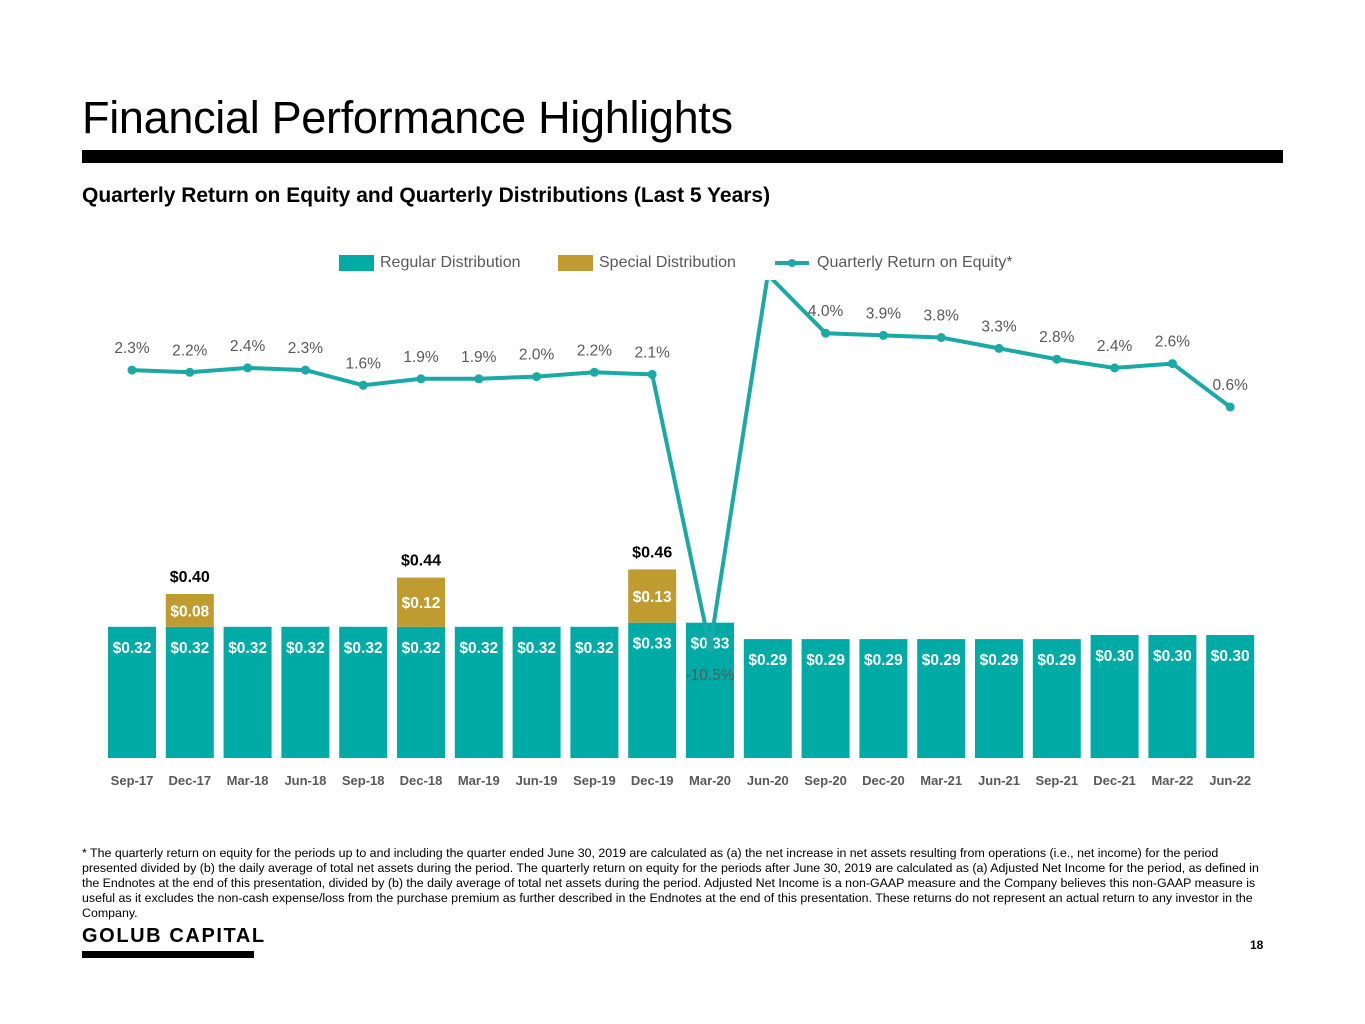 The height and width of the screenshot is (1024, 1365). Describe the element at coordinates (652, 780) in the screenshot. I see `x-tick-label: Dec-19` at that location.